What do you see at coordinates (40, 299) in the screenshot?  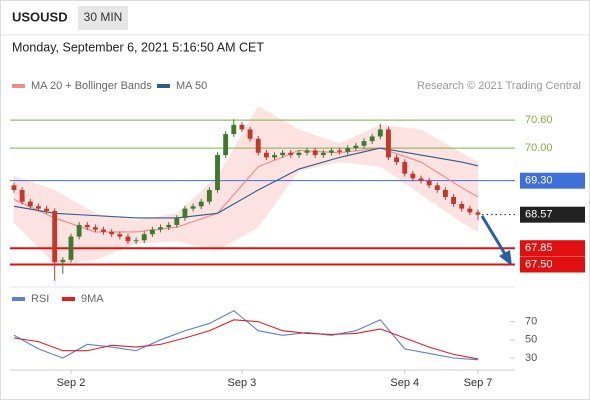 I see `legend-label: RSI` at bounding box center [40, 299].